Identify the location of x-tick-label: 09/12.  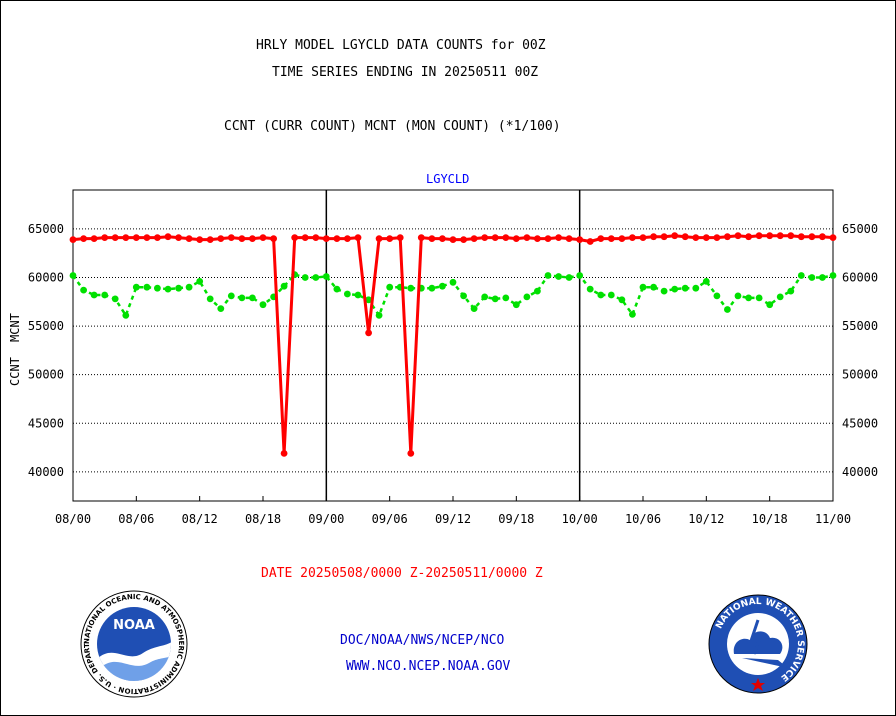
(453, 519).